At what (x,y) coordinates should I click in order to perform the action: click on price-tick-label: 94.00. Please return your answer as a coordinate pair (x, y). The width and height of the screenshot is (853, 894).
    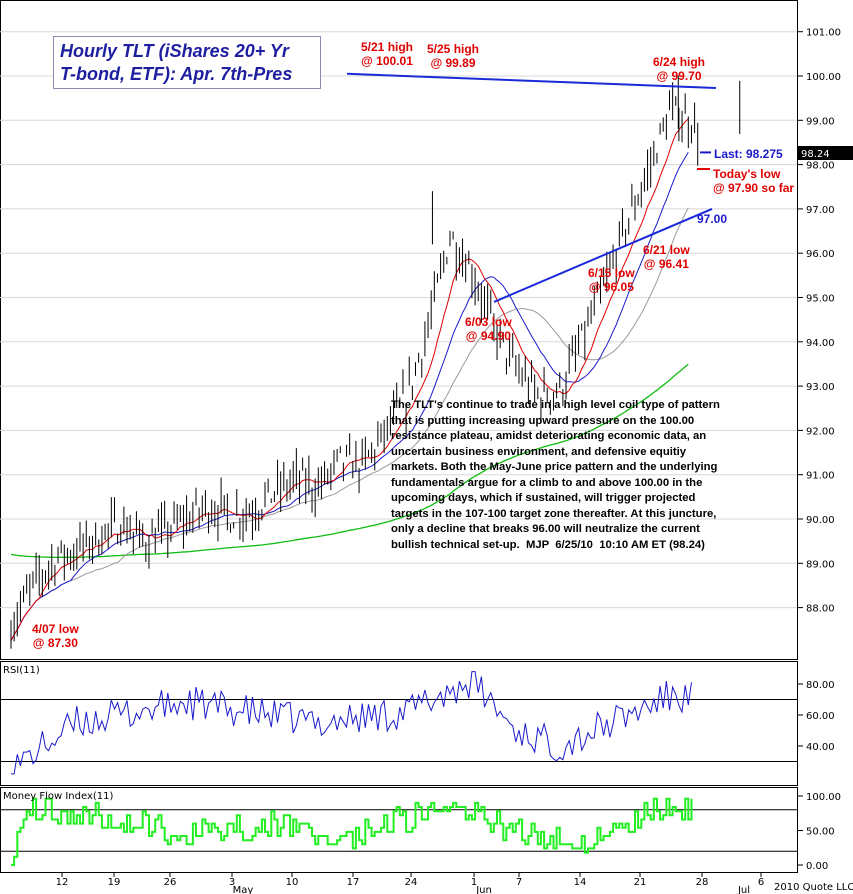
    Looking at the image, I should click on (820, 343).